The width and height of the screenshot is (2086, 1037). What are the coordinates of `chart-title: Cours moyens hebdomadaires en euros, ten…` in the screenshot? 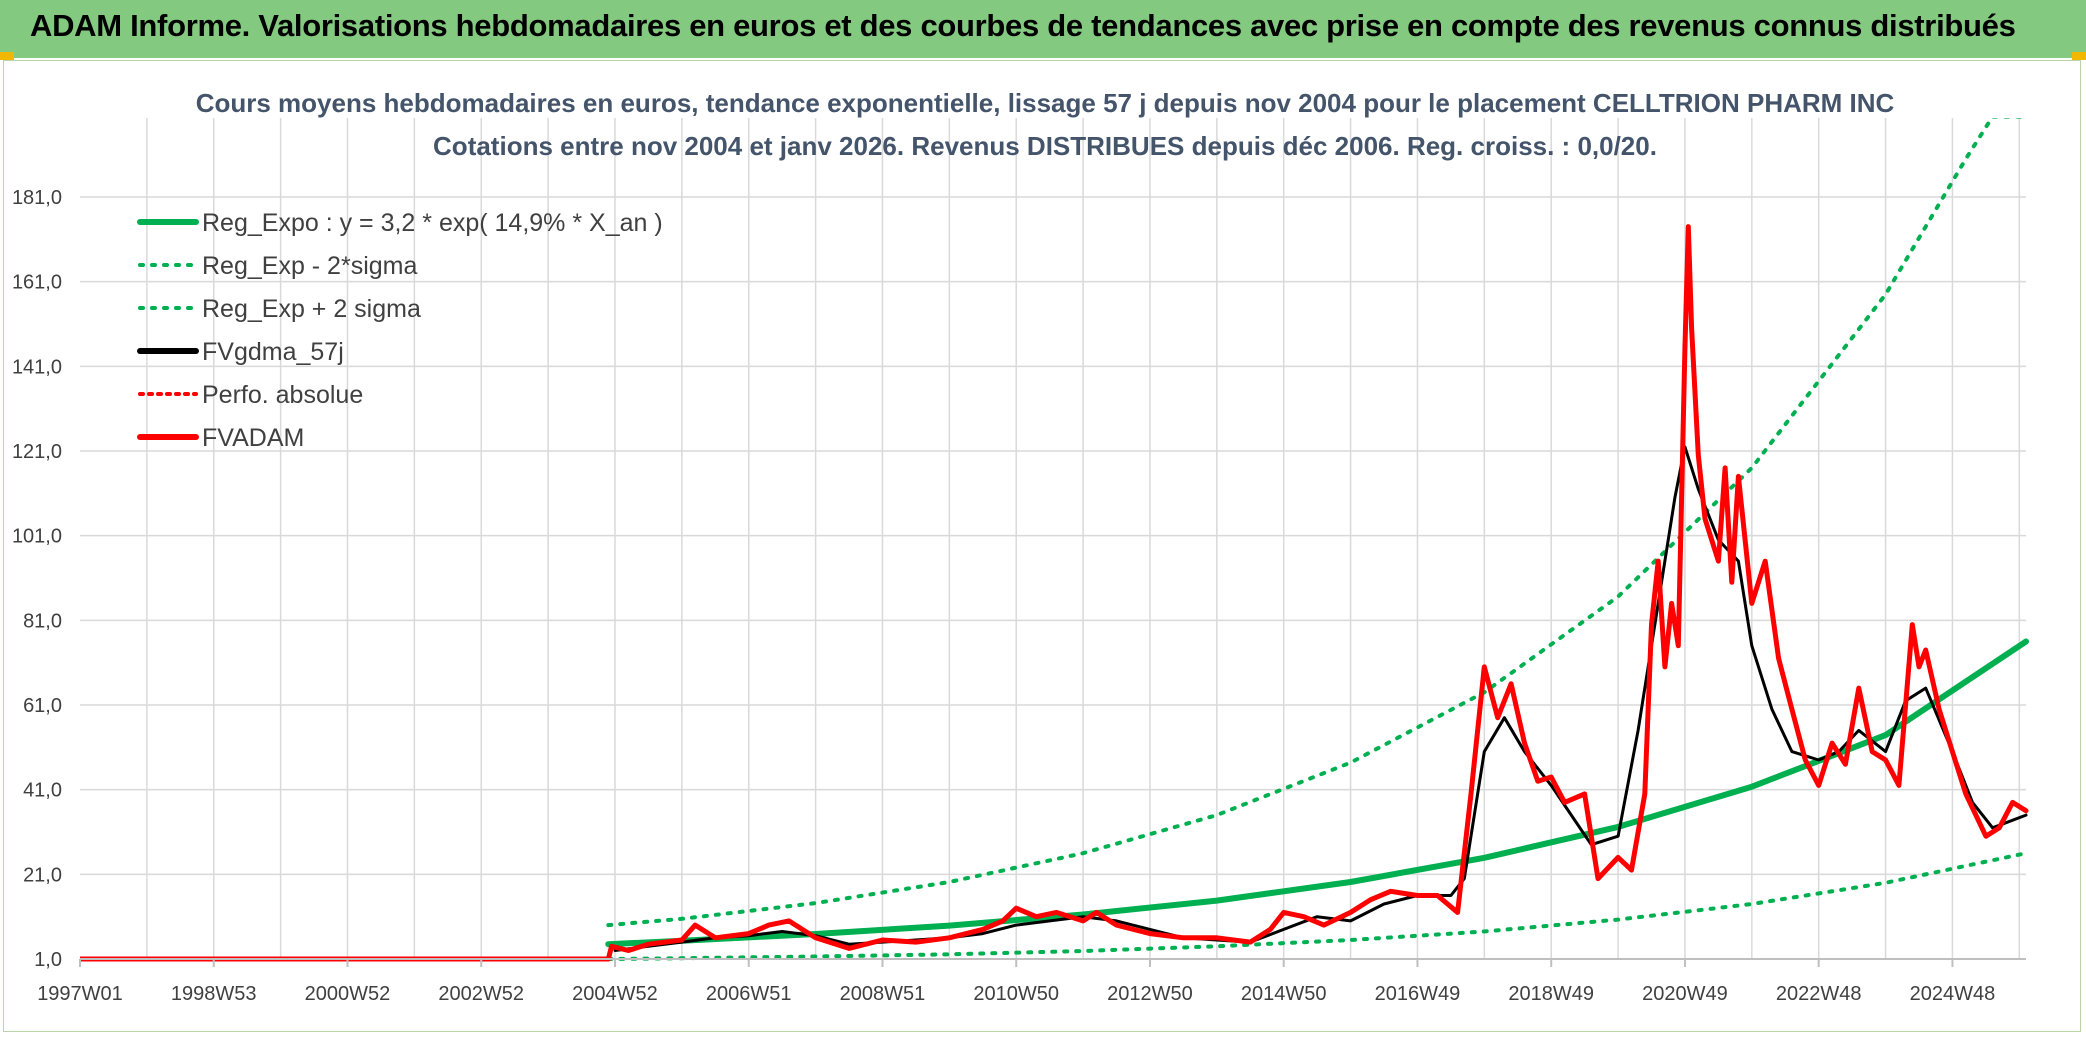 It's located at (1045, 103).